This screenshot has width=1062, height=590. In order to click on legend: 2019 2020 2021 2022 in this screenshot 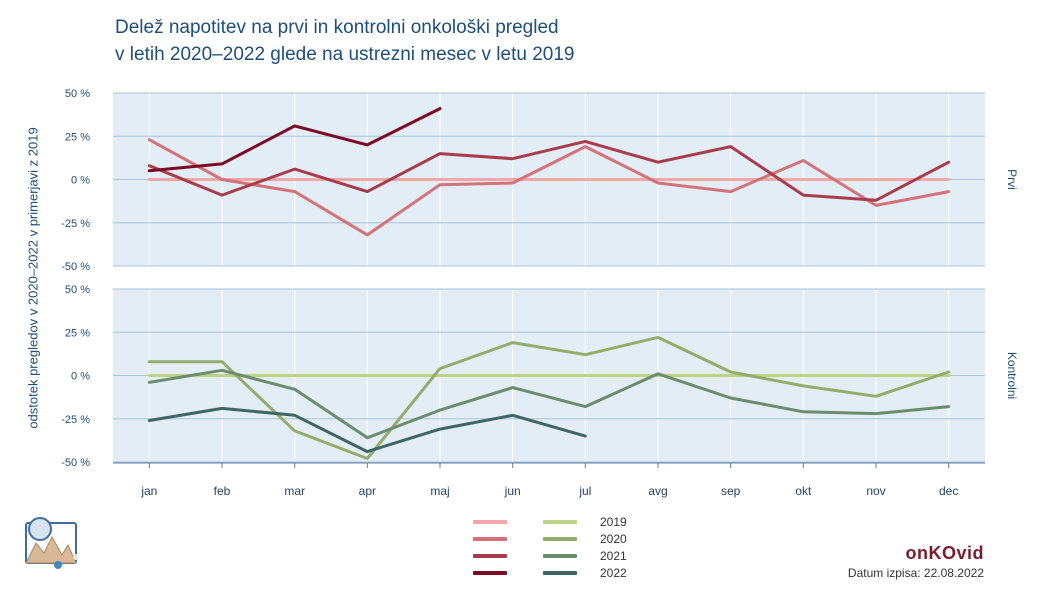, I will do `click(555, 547)`.